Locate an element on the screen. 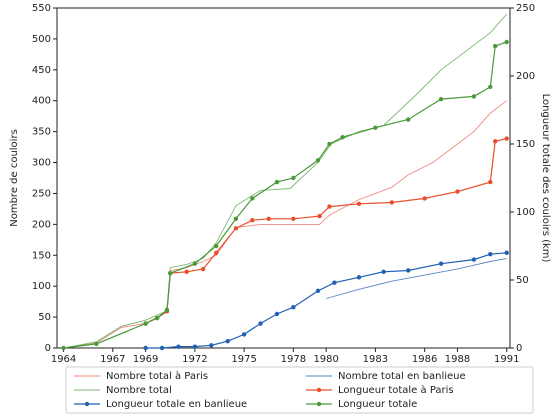 The height and width of the screenshot is (416, 556). x-tick-label: 1969 is located at coordinates (145, 359).